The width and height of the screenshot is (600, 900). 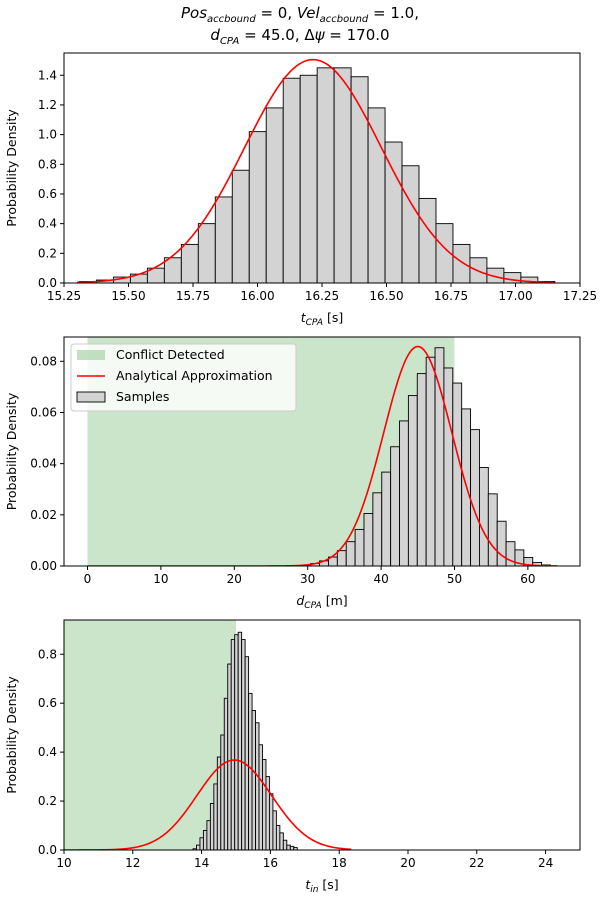 What do you see at coordinates (307, 579) in the screenshot?
I see `x-tick-label: 30` at bounding box center [307, 579].